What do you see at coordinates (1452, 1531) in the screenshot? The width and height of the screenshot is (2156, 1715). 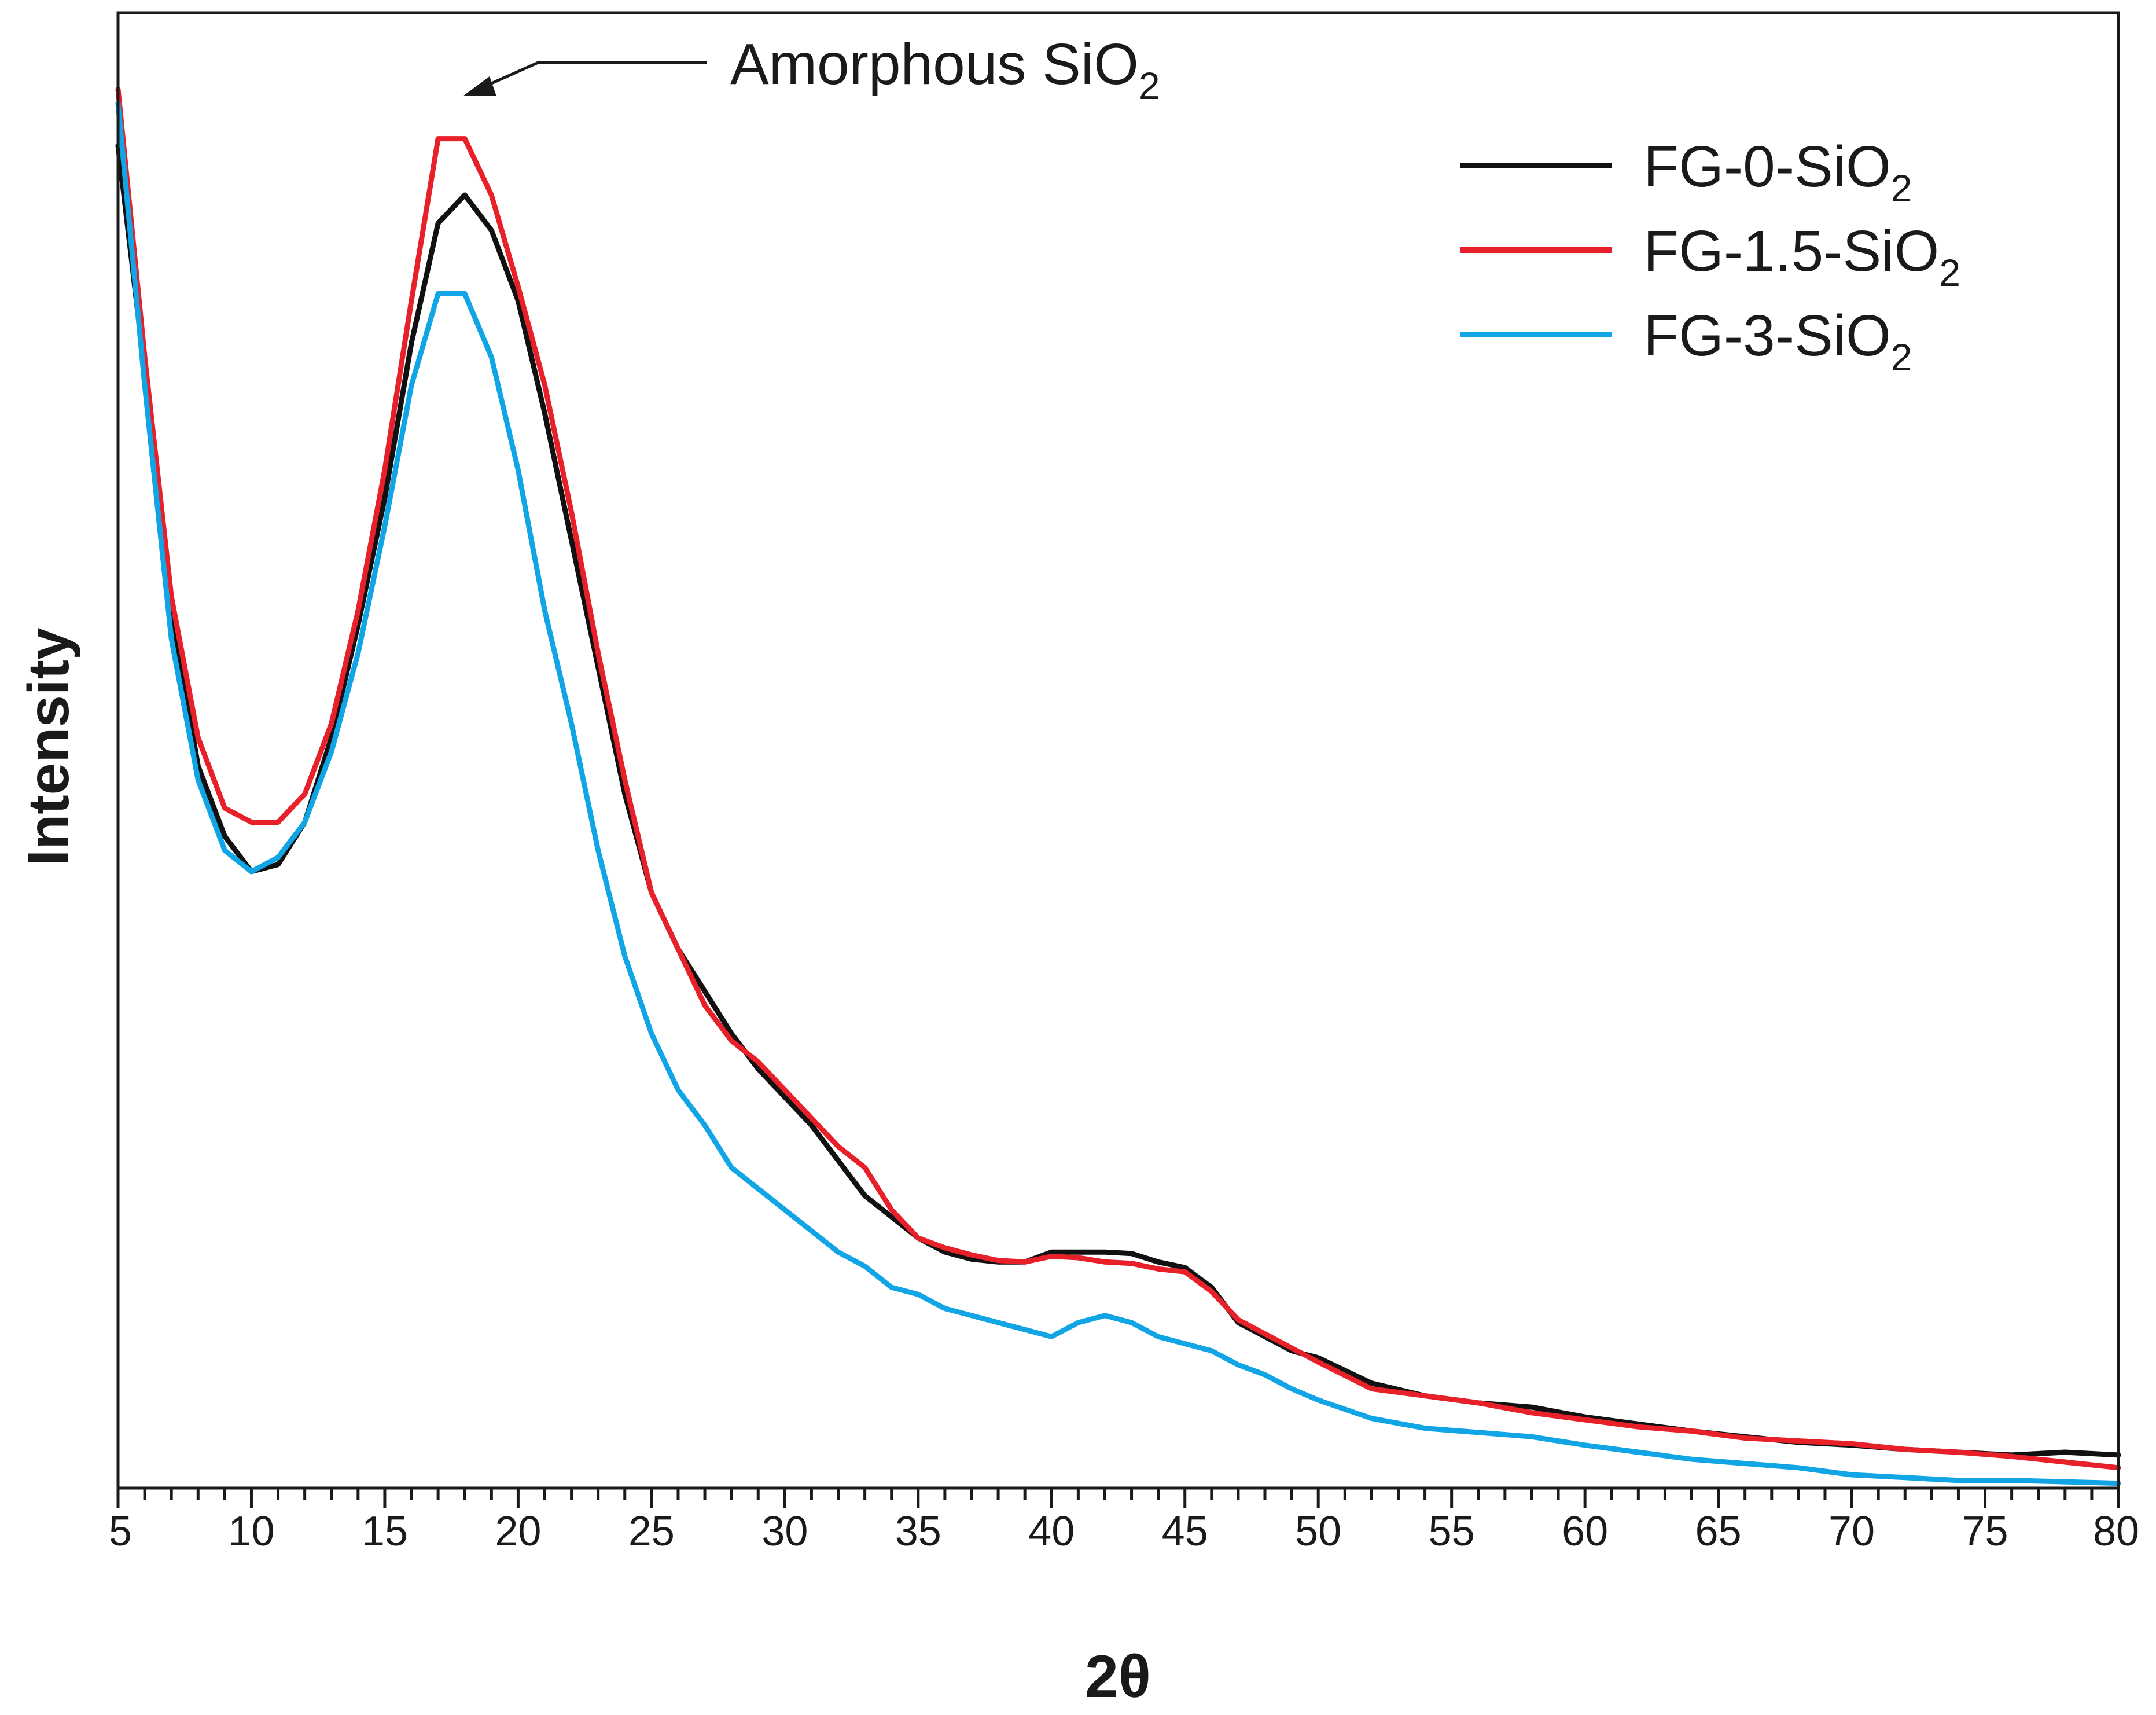 I see `x-tick-label: 55` at bounding box center [1452, 1531].